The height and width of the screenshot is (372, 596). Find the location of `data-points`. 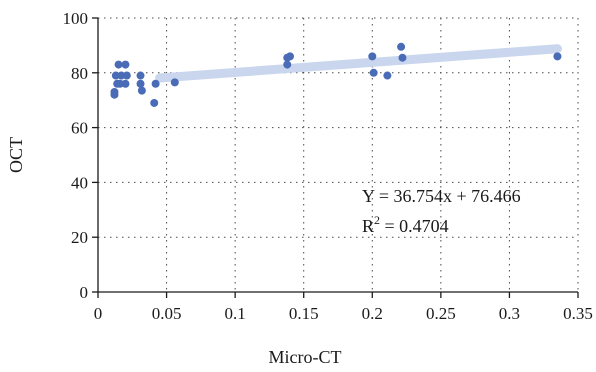

data-points is located at coordinates (336, 74).